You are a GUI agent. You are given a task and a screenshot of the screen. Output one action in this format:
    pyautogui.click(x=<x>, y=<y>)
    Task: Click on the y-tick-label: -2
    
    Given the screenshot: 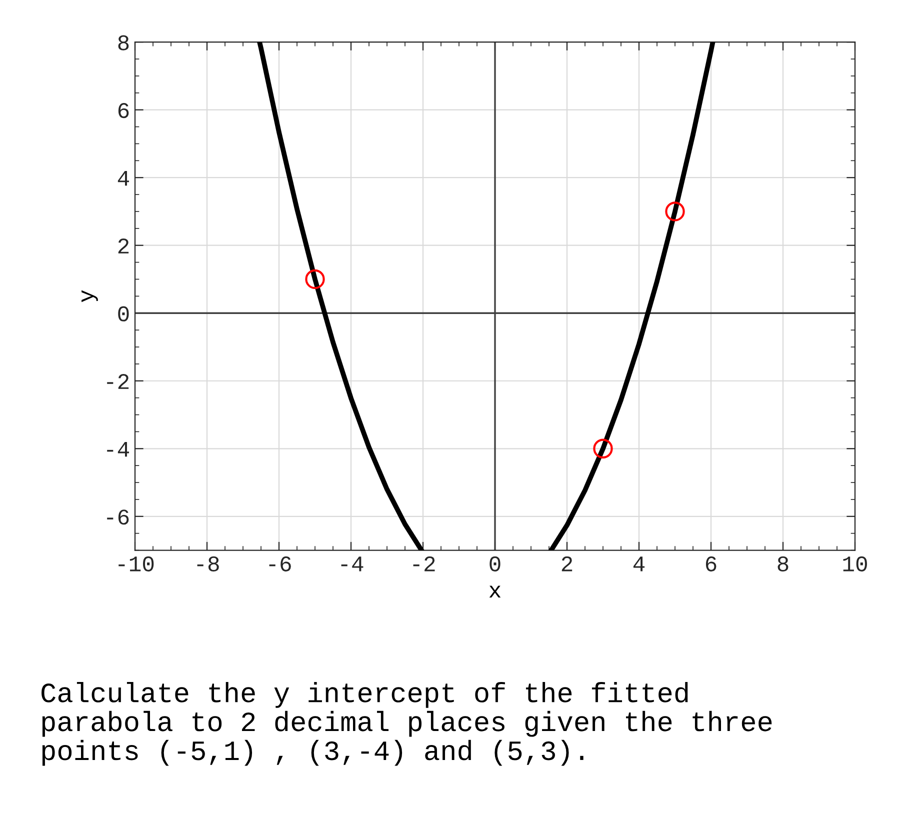 What is the action you would take?
    pyautogui.click(x=118, y=381)
    